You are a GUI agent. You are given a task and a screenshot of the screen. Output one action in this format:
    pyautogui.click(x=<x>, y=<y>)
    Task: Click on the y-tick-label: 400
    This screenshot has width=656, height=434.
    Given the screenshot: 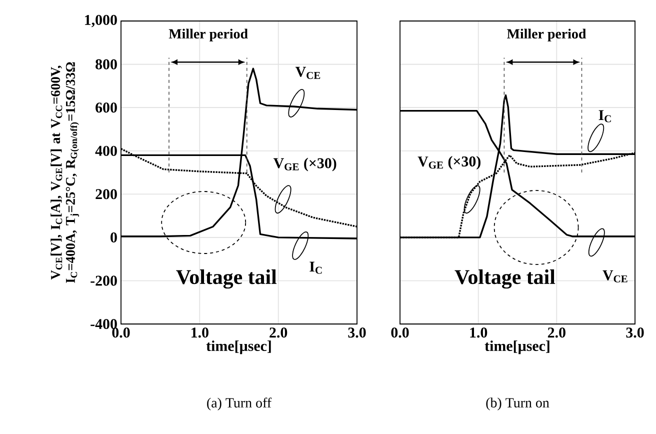 What is the action you would take?
    pyautogui.click(x=106, y=151)
    